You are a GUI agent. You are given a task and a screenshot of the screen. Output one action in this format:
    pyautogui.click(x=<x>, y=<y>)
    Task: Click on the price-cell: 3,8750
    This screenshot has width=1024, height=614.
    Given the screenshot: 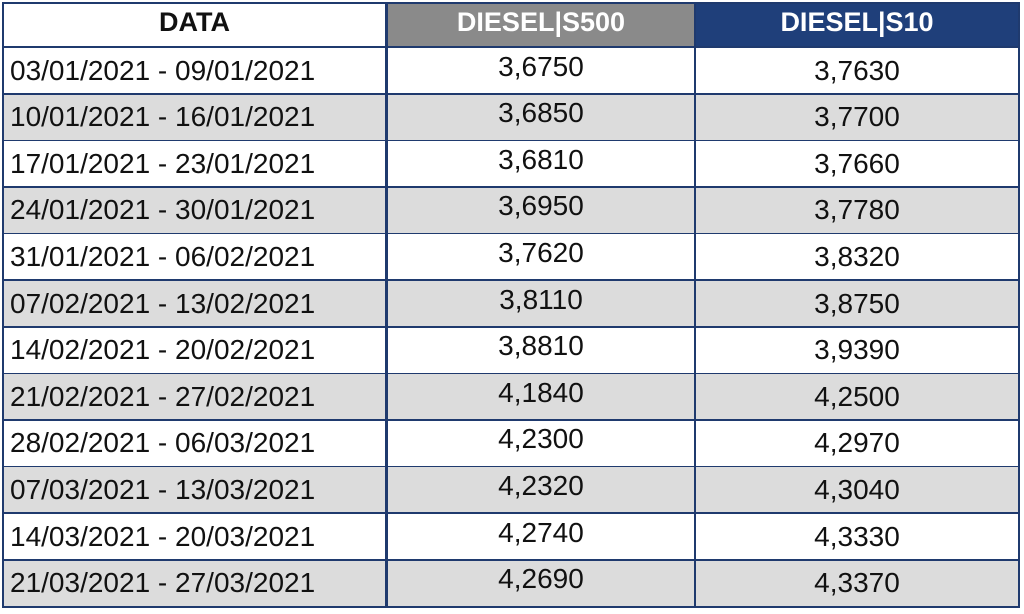 What is the action you would take?
    pyautogui.click(x=857, y=303)
    